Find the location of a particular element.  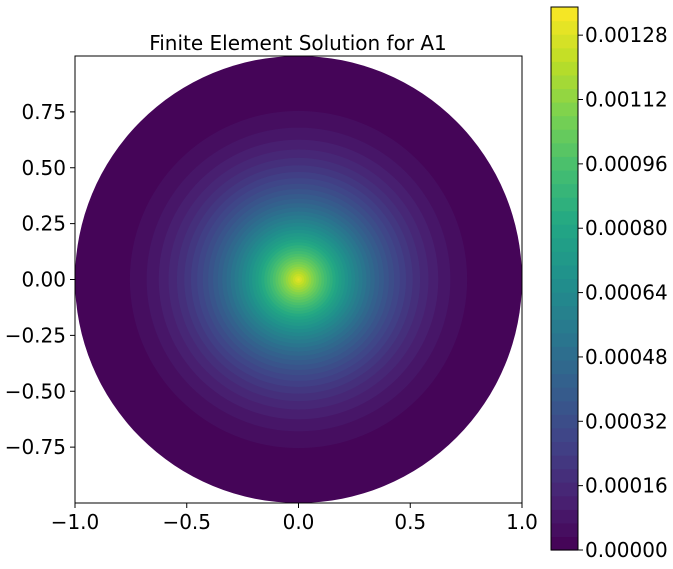

x-axis: −1.0 −0.5 0.0 0.5 1.0 is located at coordinates (294, 518).